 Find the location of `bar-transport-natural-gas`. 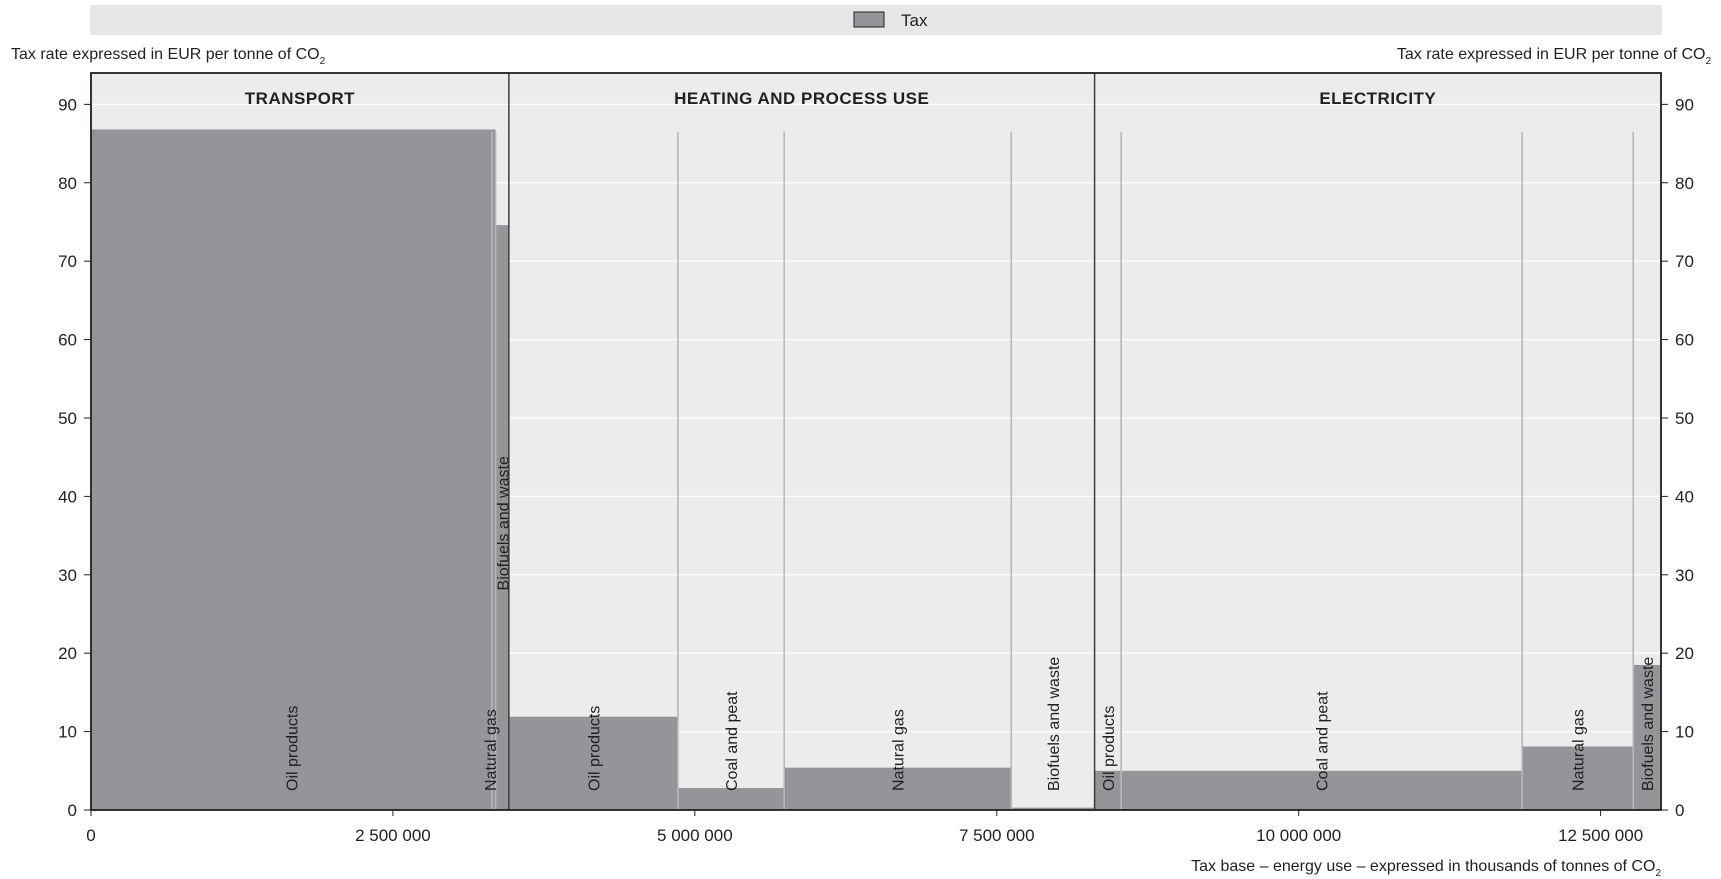

bar-transport-natural-gas is located at coordinates (493, 470).